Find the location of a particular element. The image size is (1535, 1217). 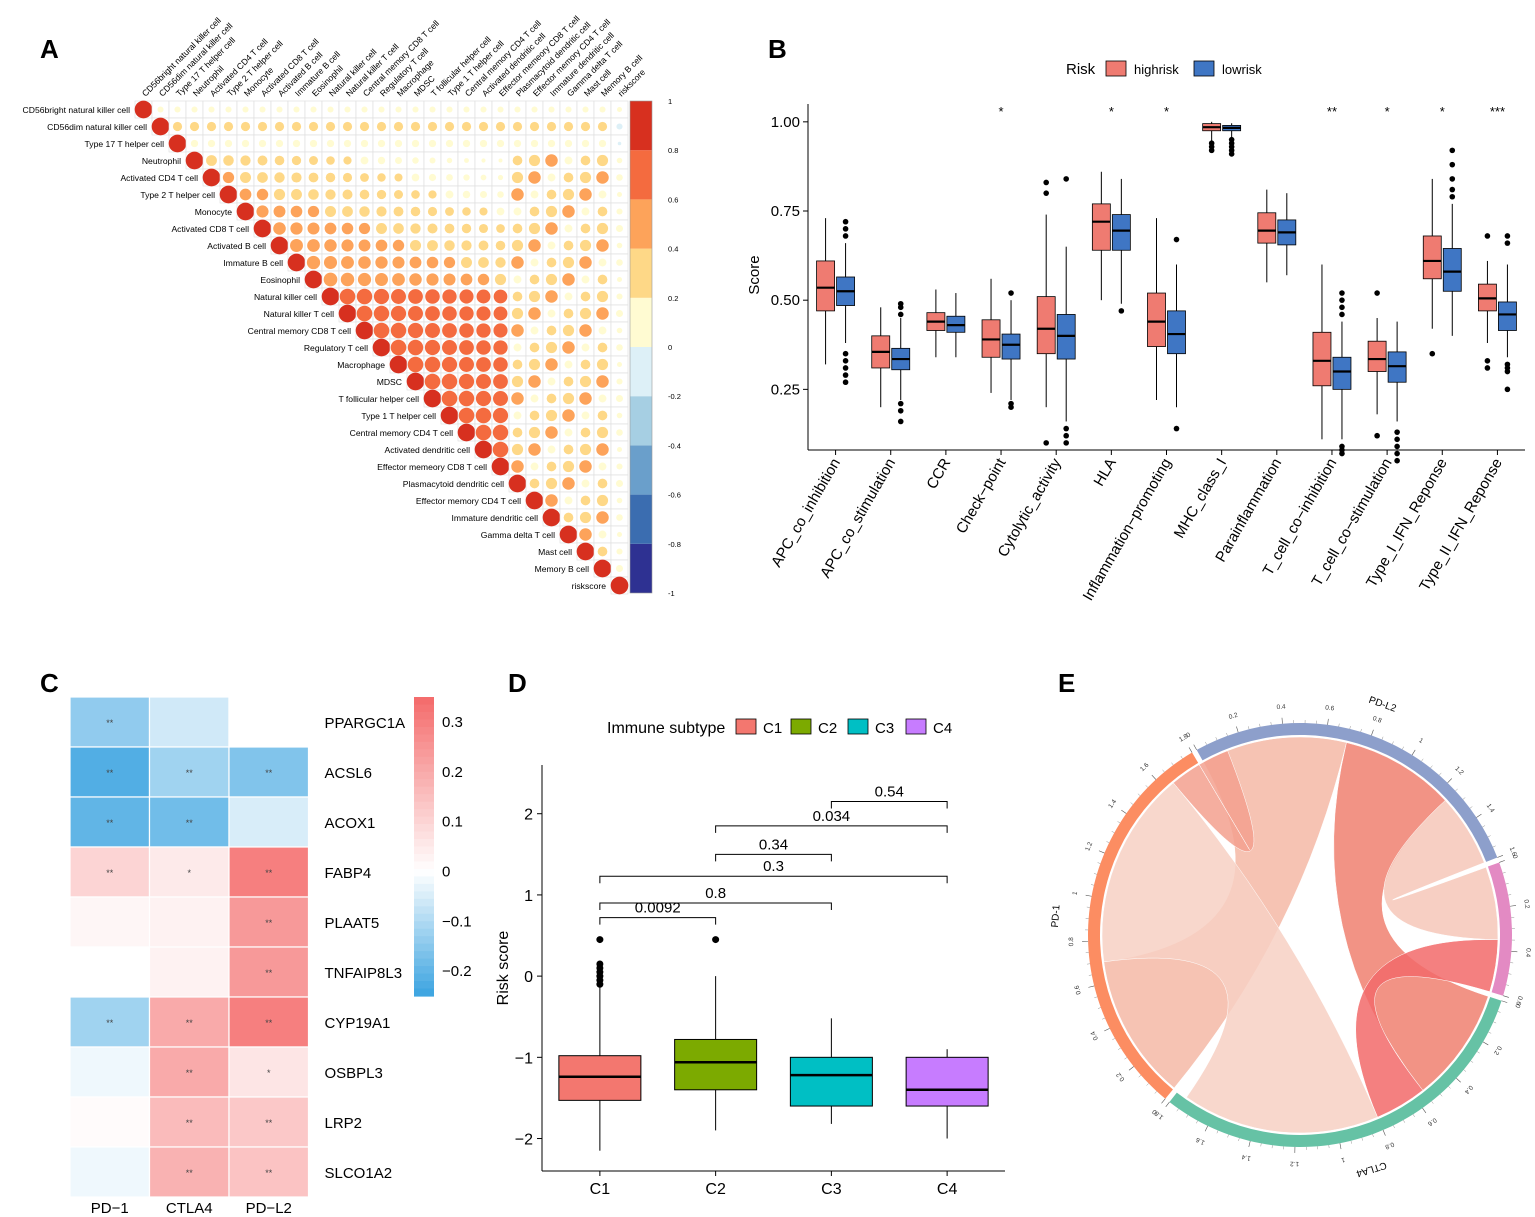

c-row-label: ACSL6 is located at coordinates (349, 773).